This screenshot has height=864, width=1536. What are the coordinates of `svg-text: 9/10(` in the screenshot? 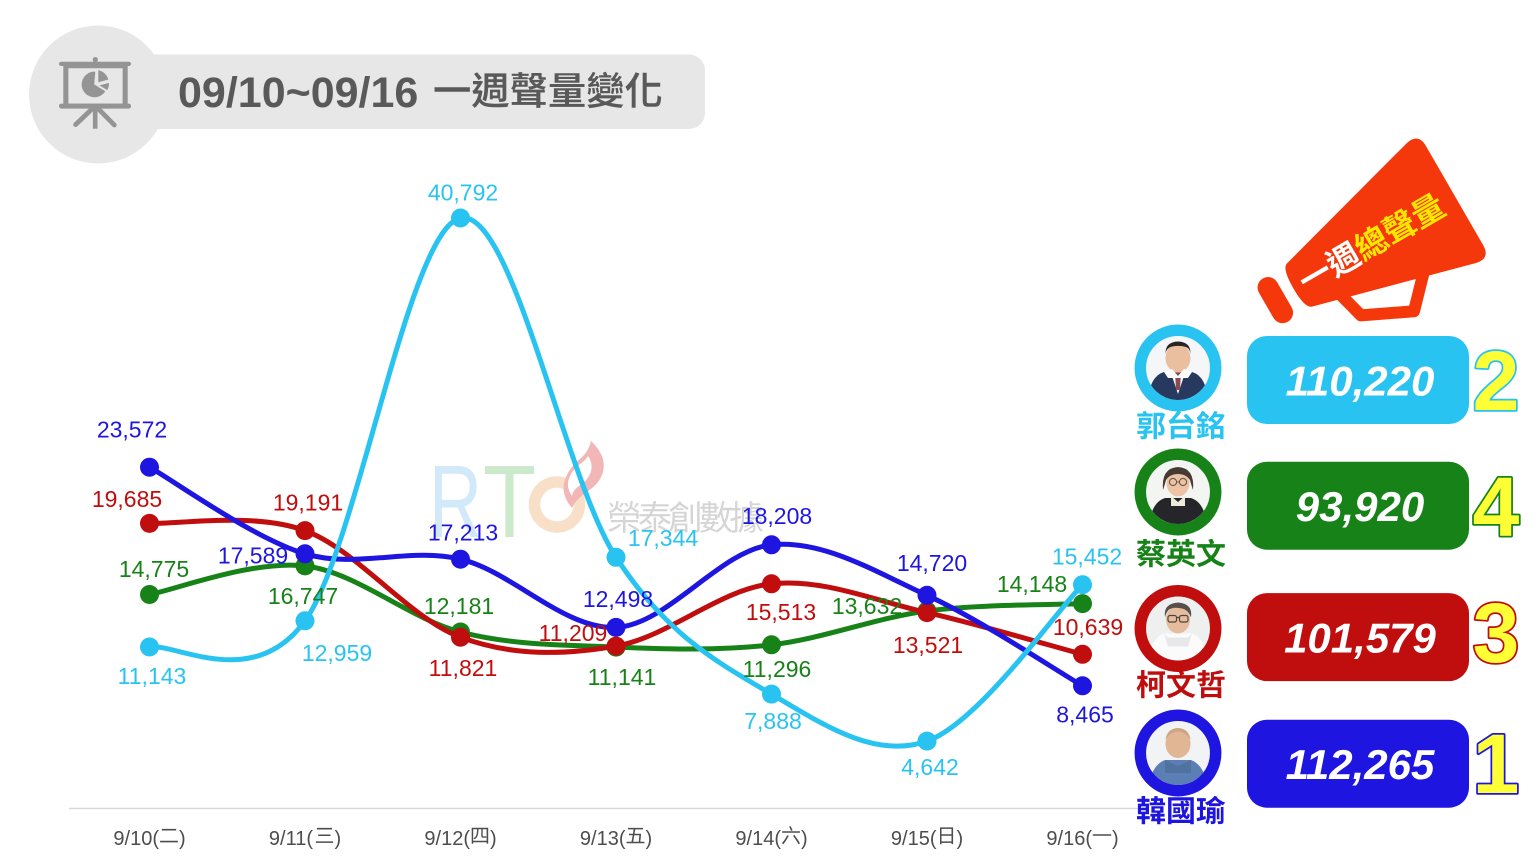 It's located at (136, 839).